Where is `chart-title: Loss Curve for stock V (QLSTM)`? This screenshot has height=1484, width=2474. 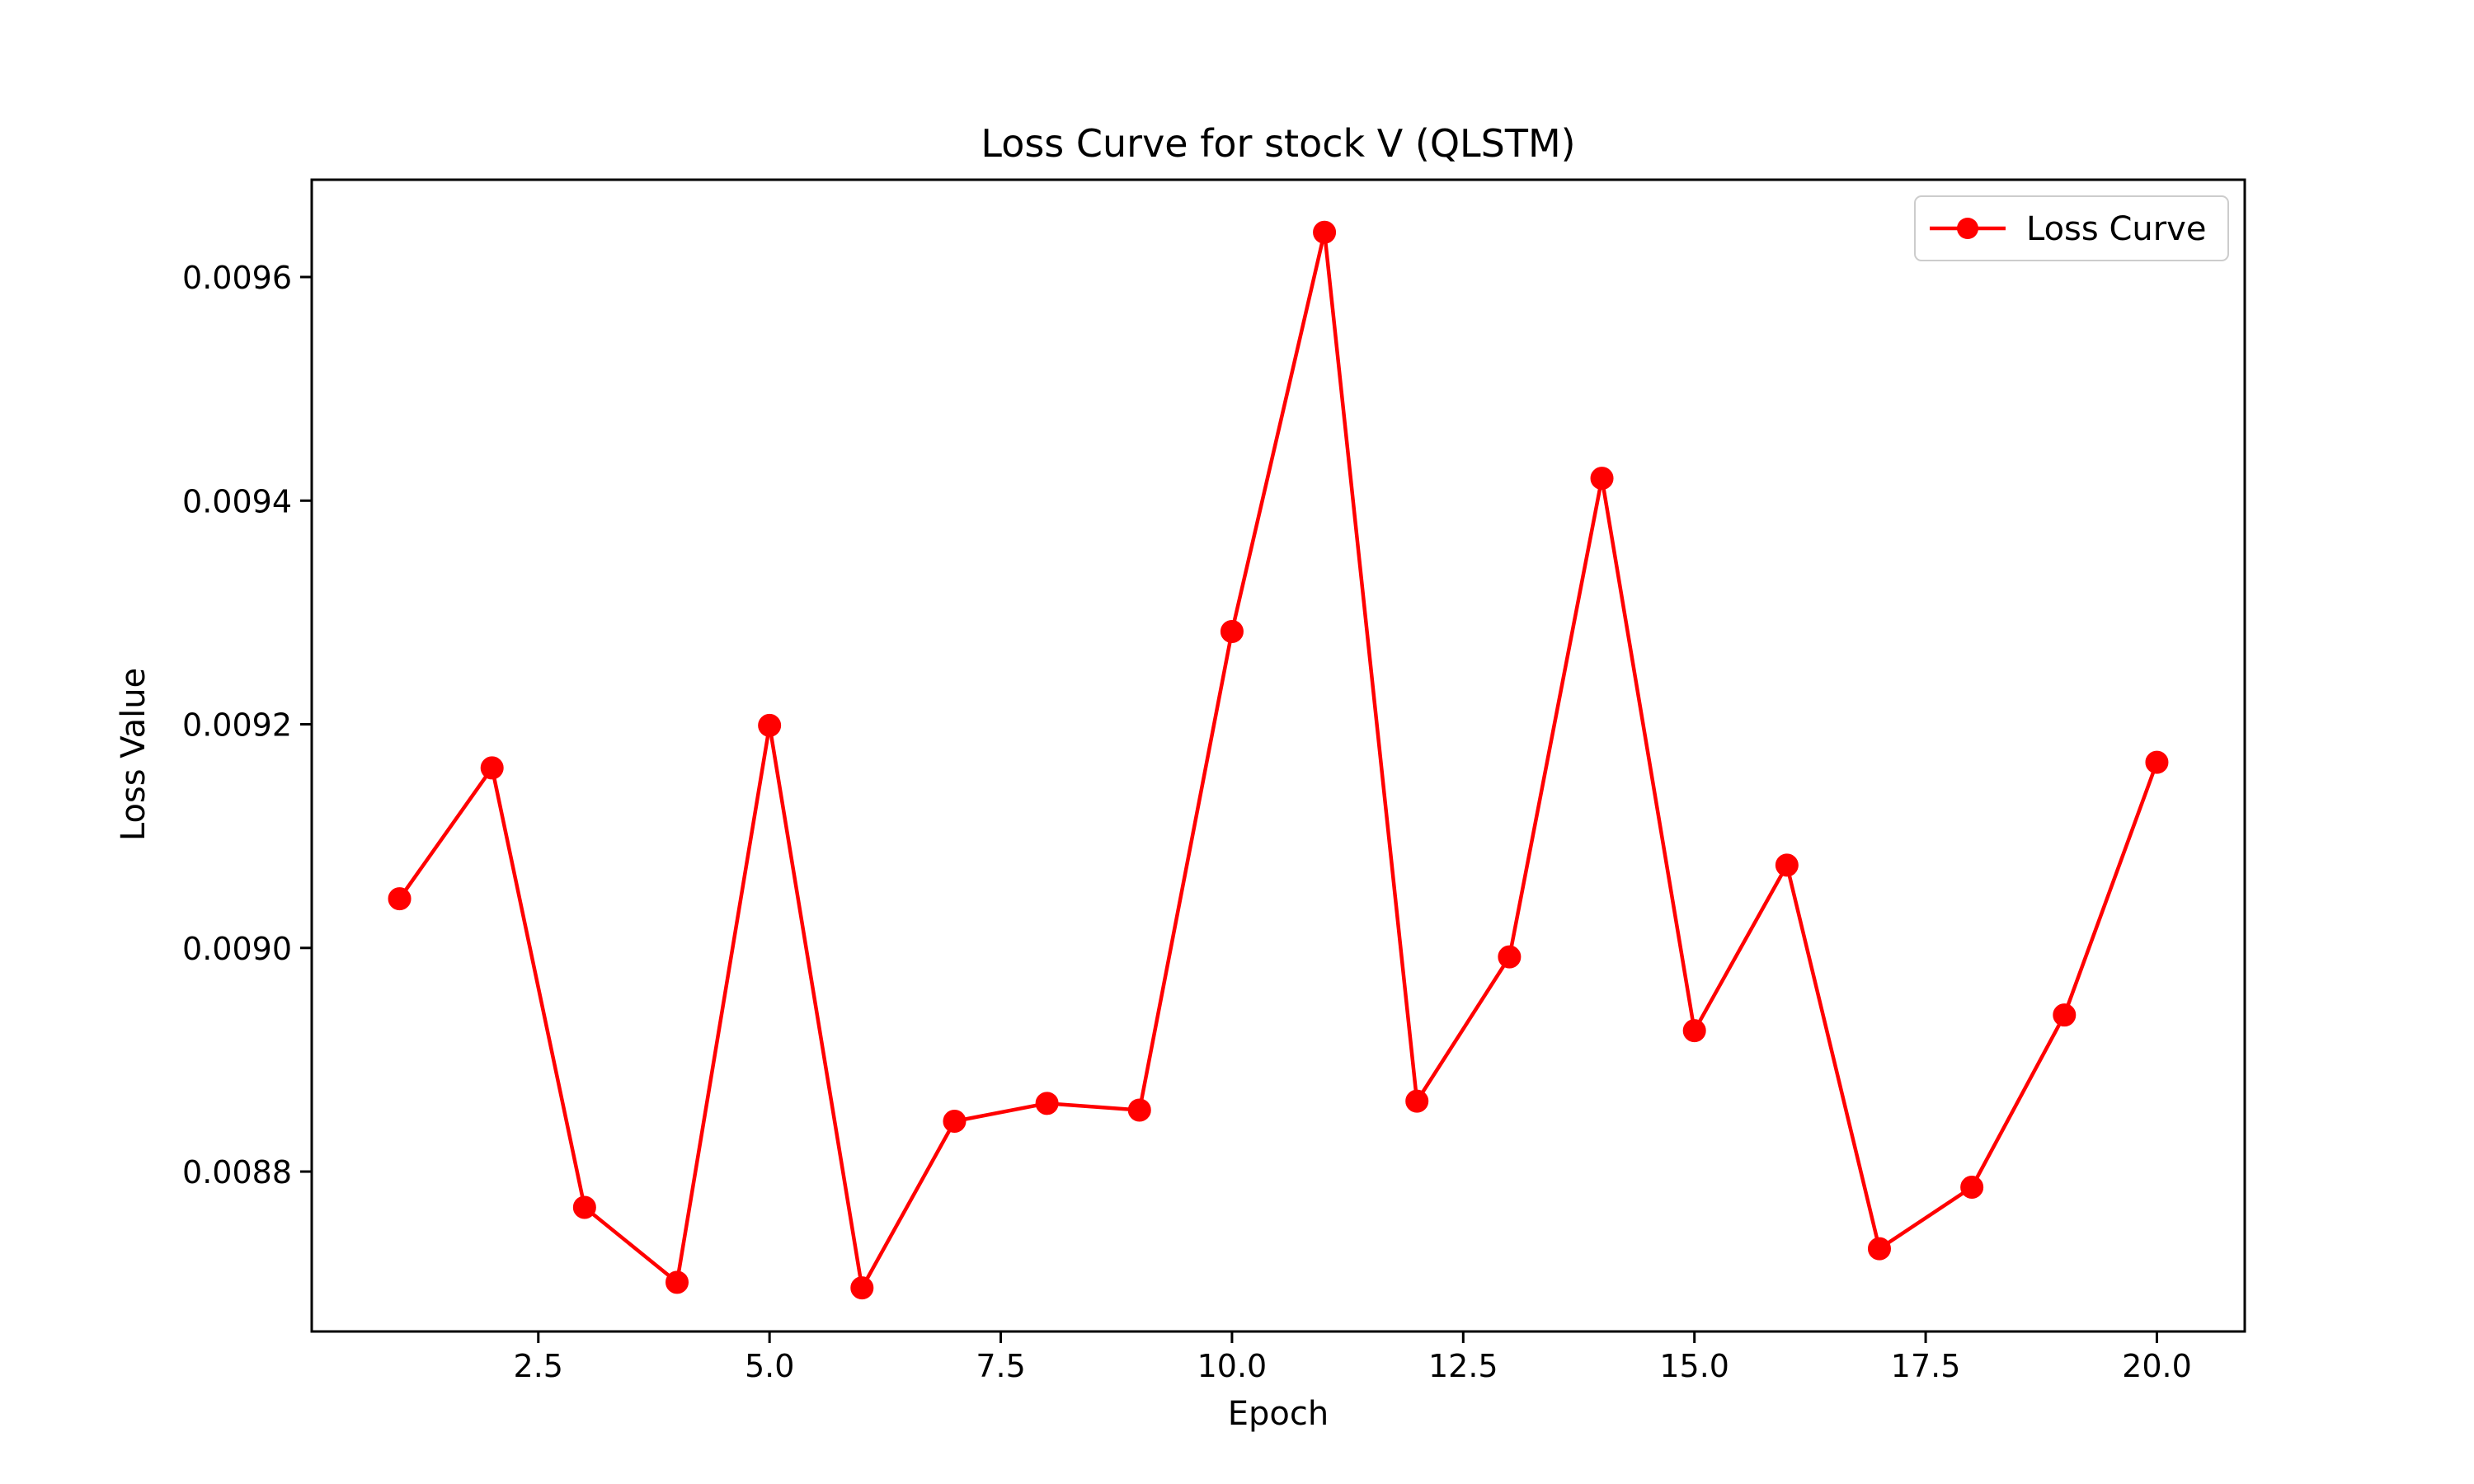
chart-title: Loss Curve for stock V (QLSTM) is located at coordinates (1278, 143).